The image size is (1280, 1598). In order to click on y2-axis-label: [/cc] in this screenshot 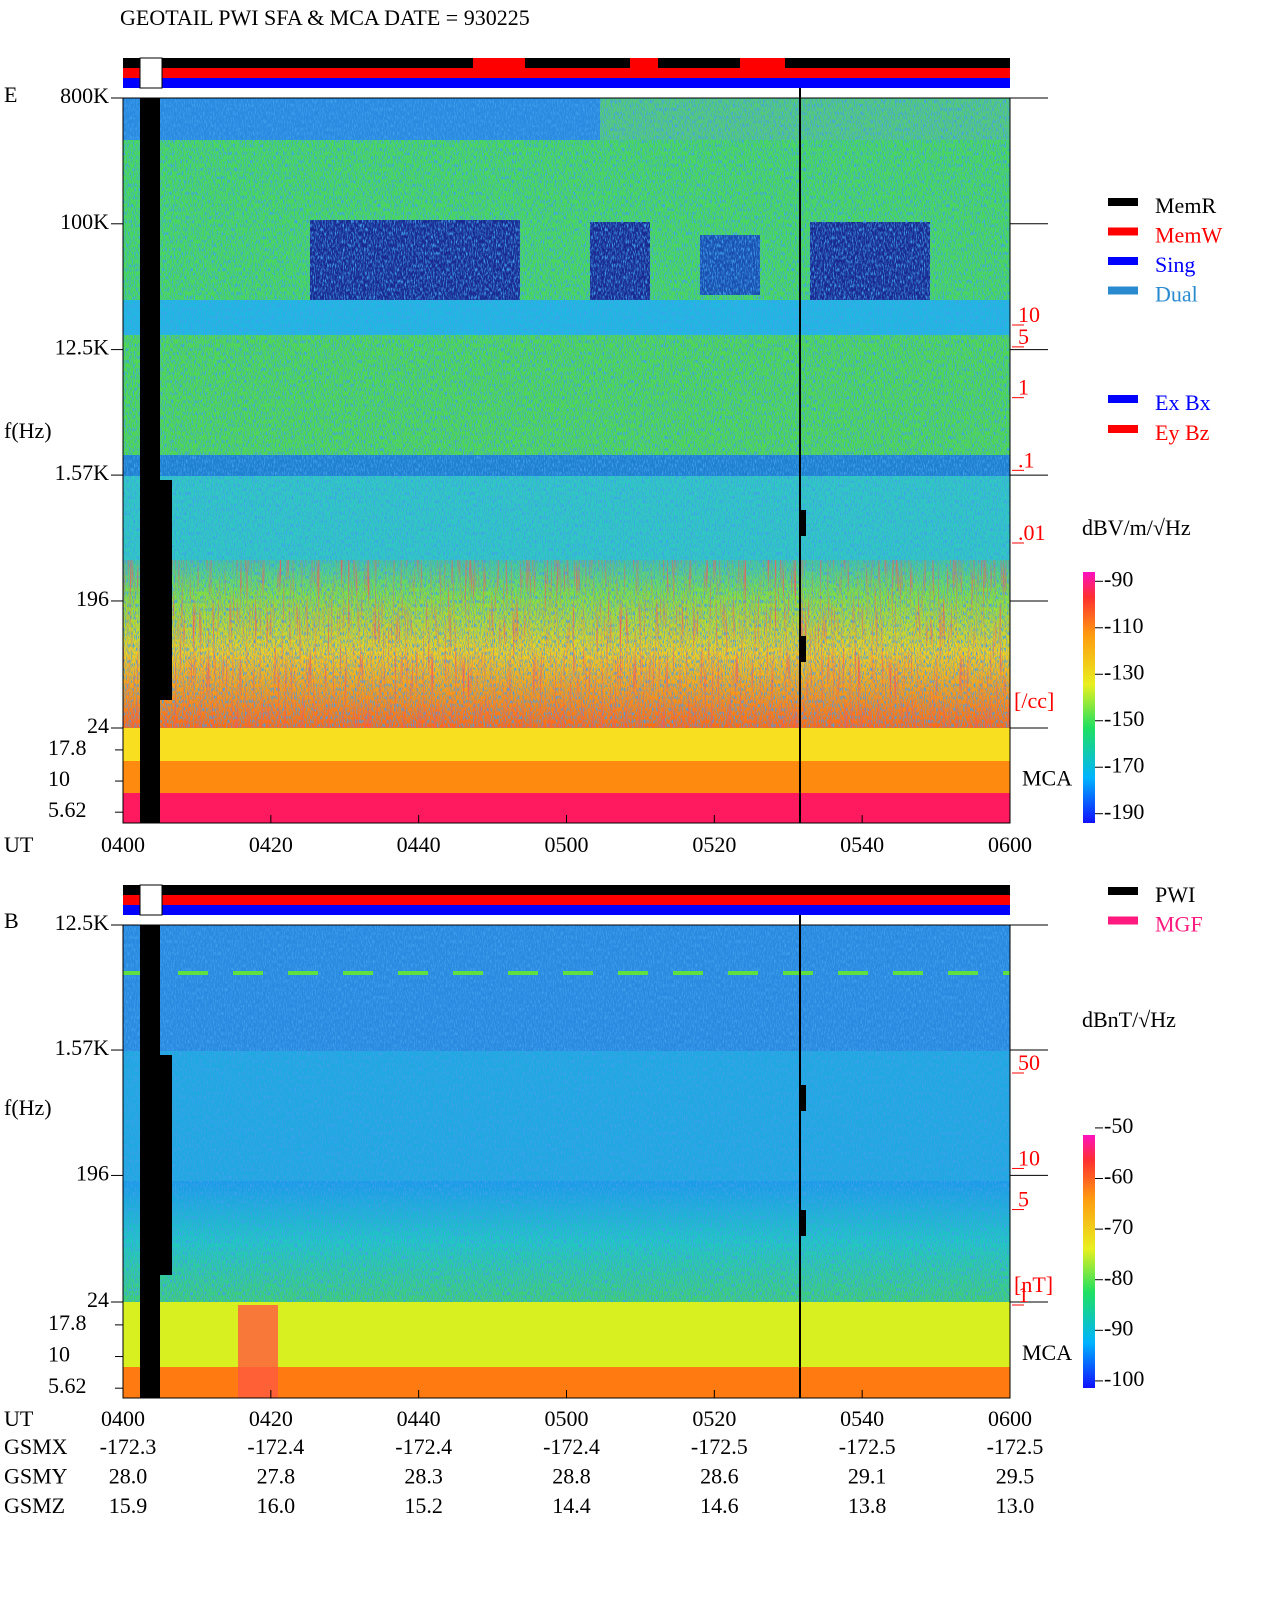, I will do `click(1034, 700)`.